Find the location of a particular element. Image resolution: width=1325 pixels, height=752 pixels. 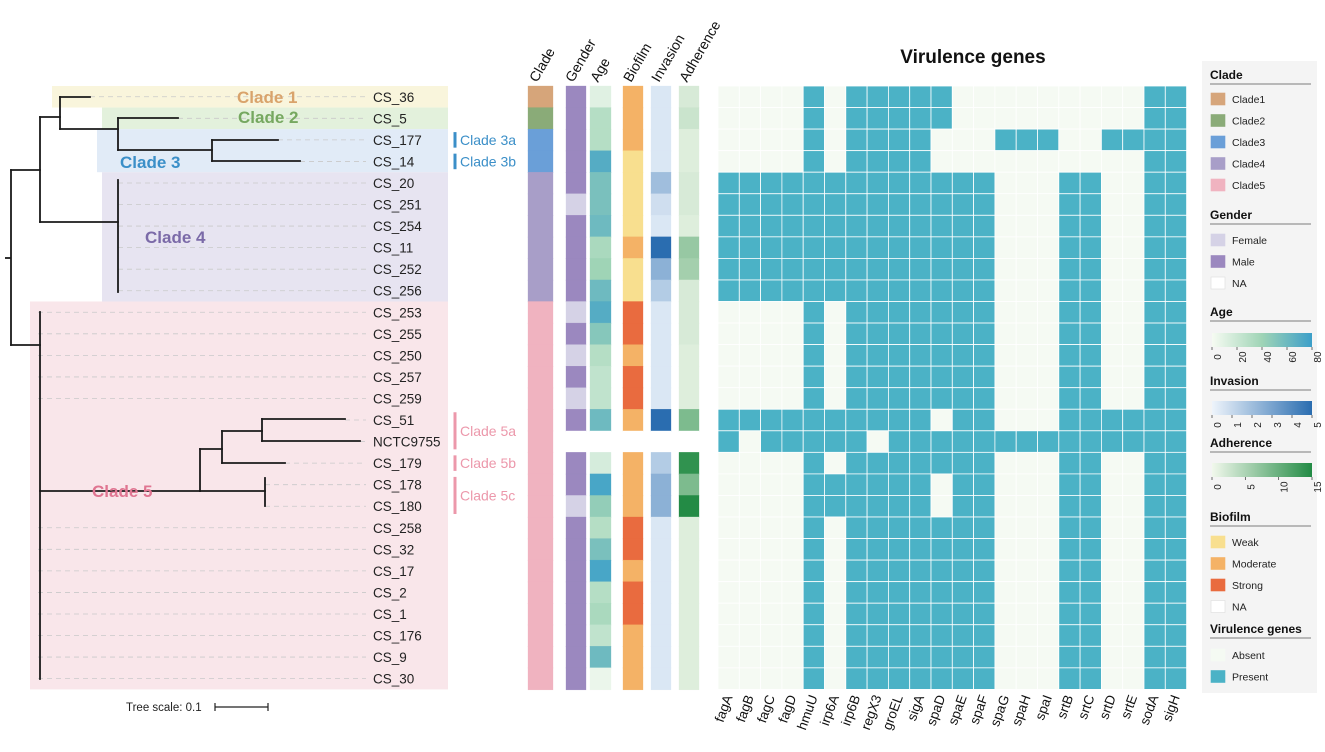

gene-label: fagB is located at coordinates (745, 708).